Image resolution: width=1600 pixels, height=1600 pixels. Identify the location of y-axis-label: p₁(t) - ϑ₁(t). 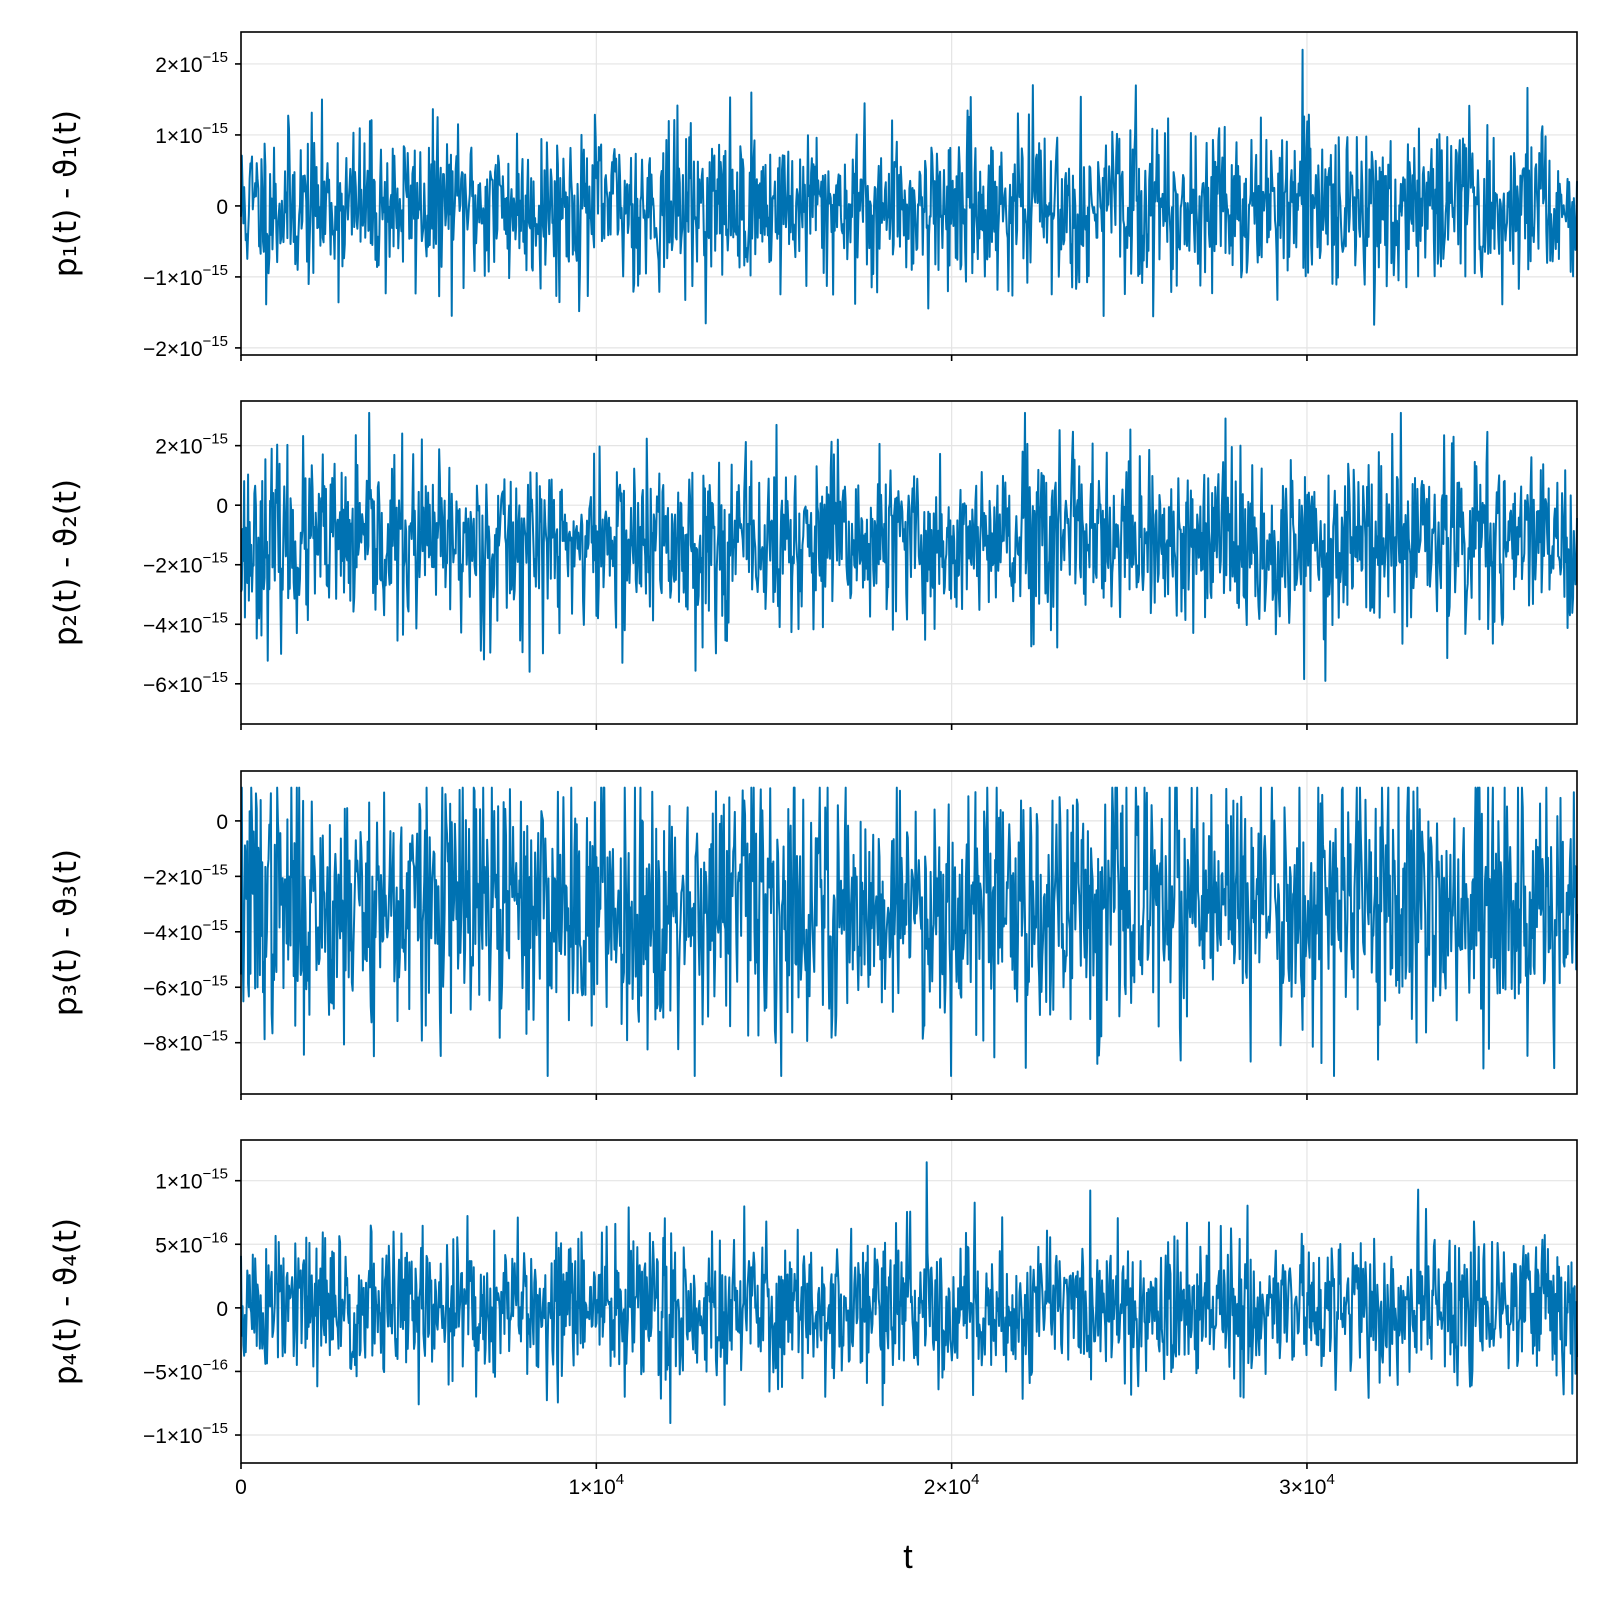
(66, 193).